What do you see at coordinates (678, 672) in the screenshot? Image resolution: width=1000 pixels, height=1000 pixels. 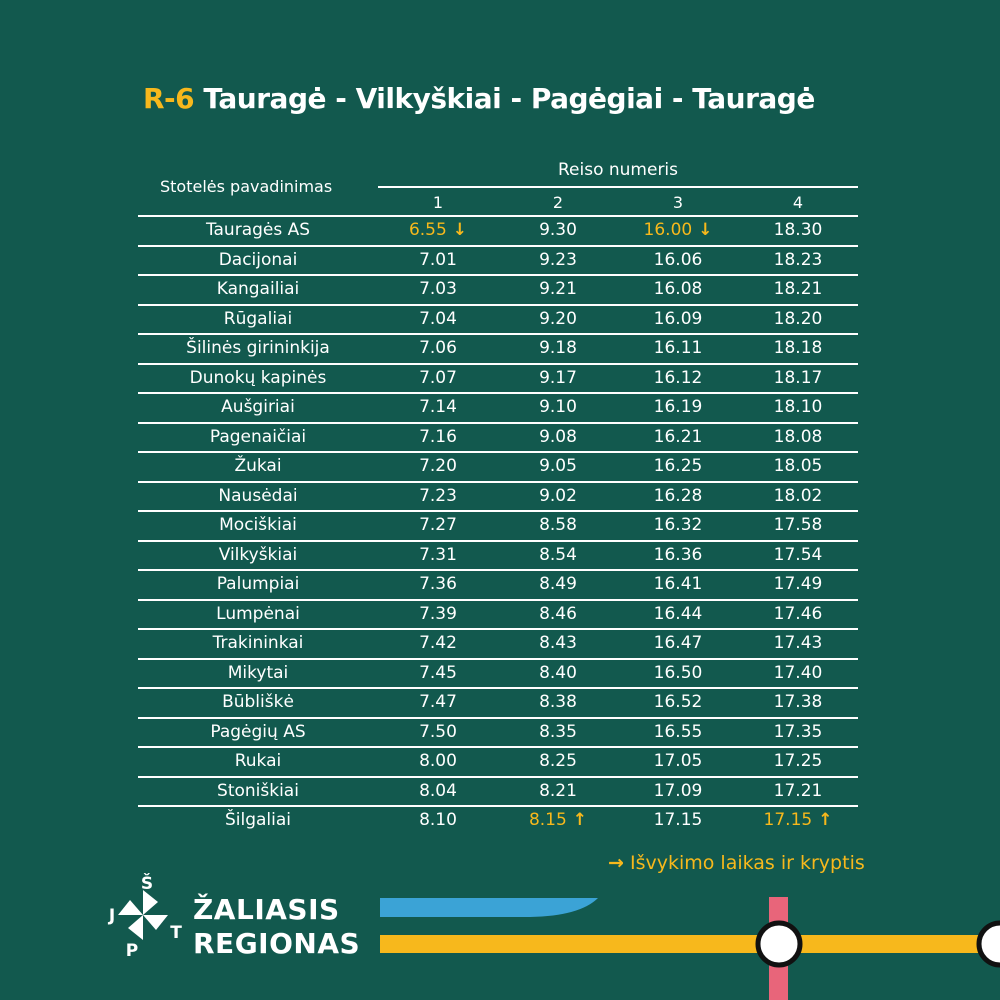 I see `time-value: 16.50` at bounding box center [678, 672].